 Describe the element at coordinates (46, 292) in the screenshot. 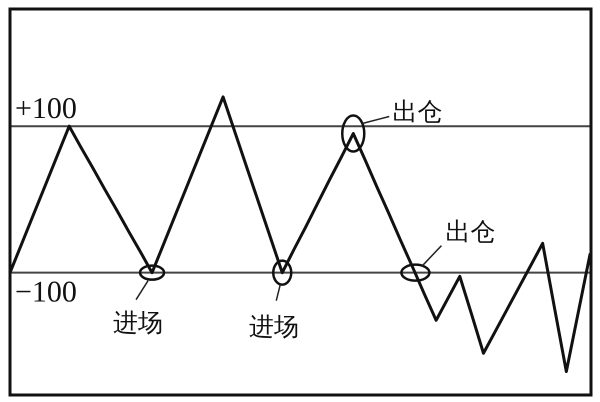

I see `ref-label: −100` at that location.